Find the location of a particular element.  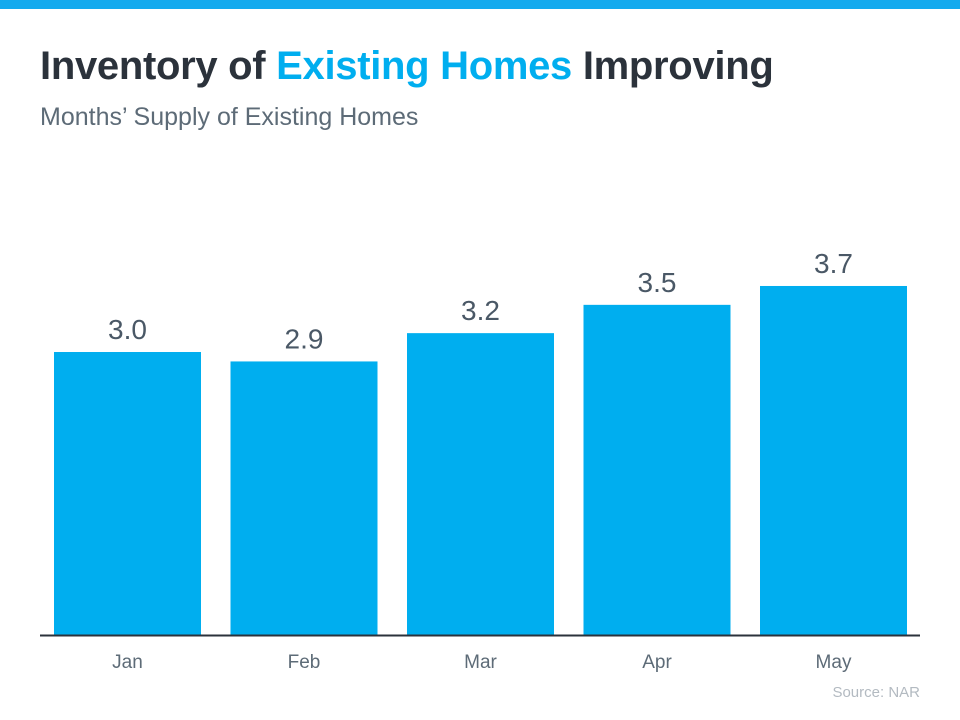

title-highlight: Existing Homes is located at coordinates (424, 66).